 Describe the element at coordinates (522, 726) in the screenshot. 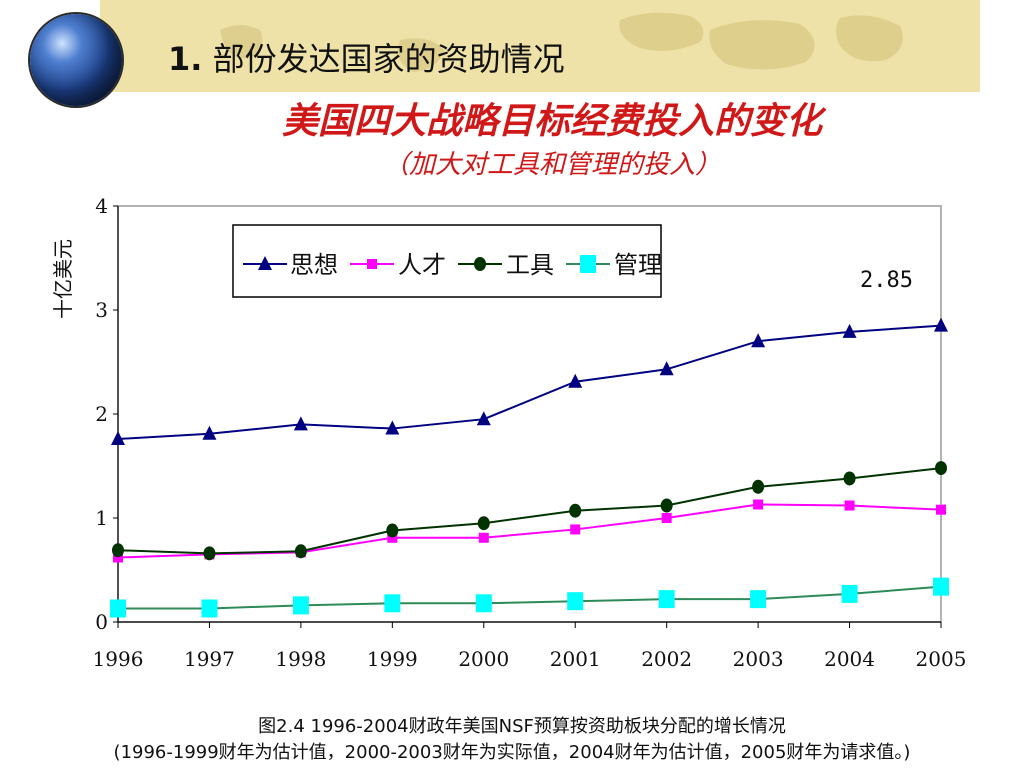

I see `figure-caption: 图2.4 1996-2004财政年美国NSF预算按资助板块分配的增长情况` at that location.